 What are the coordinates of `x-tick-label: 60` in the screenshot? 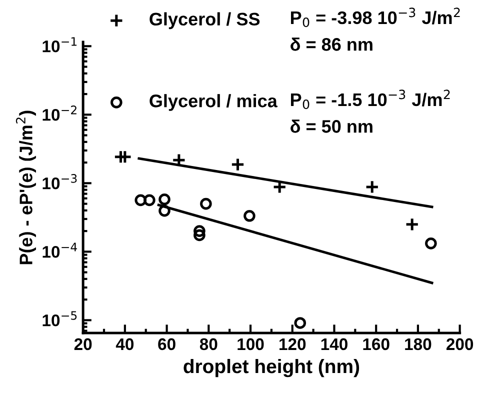 It's located at (167, 344).